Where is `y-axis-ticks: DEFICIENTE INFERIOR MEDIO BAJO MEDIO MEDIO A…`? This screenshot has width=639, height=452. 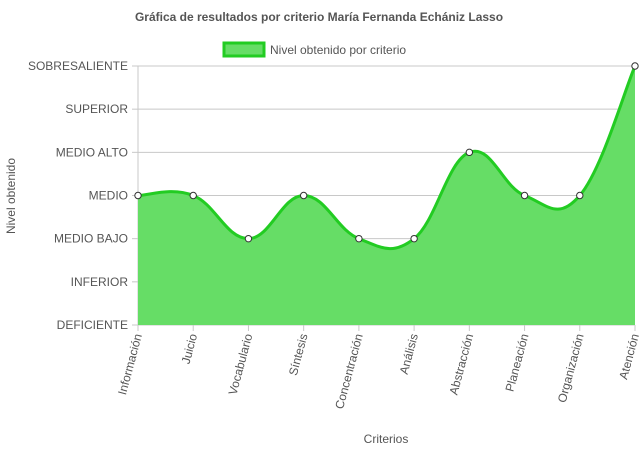 y-axis-ticks: DEFICIENTE INFERIOR MEDIO BAJO MEDIO MEDIO A… is located at coordinates (83, 195).